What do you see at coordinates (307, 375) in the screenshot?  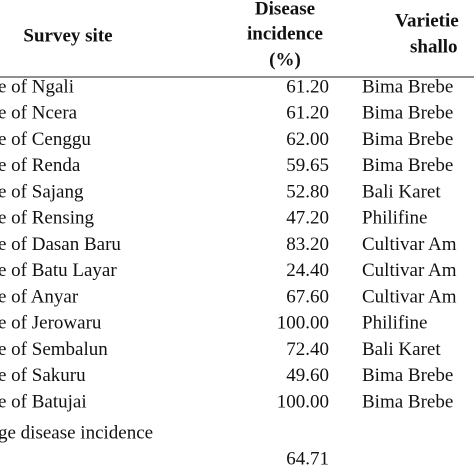 I see `incidence-cell: 49.60` at bounding box center [307, 375].